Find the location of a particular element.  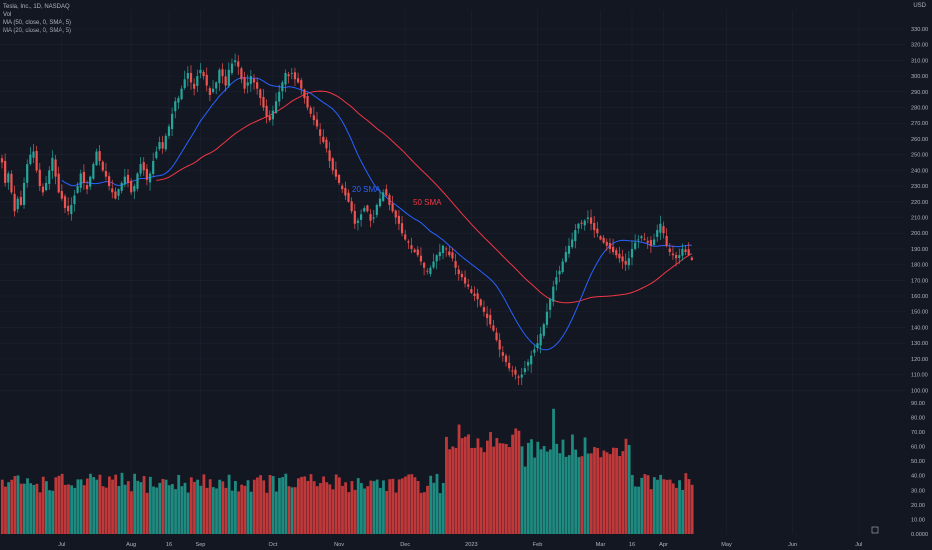

ma20-indicator-label: MA (20, close, 0, SMA, 5) is located at coordinates (37, 31).